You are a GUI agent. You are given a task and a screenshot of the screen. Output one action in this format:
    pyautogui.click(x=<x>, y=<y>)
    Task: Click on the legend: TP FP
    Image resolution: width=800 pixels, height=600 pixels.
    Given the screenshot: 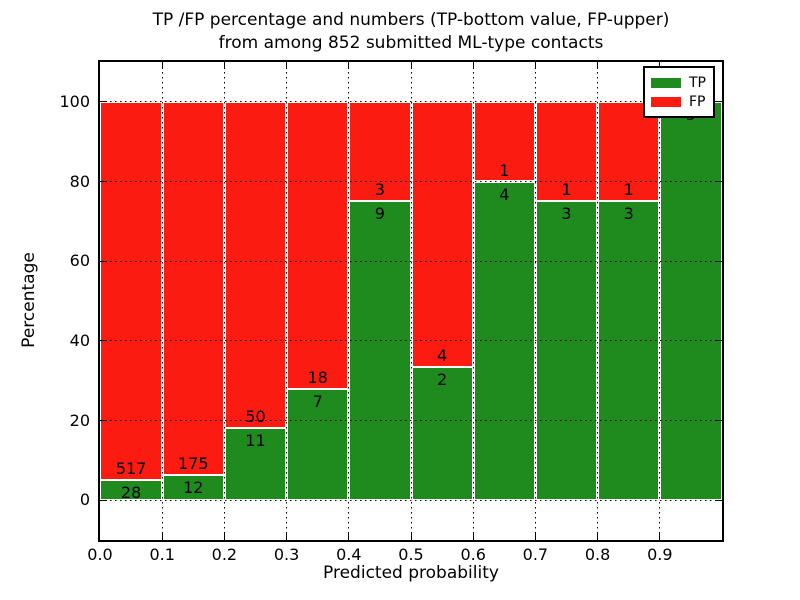 What is the action you would take?
    pyautogui.click(x=679, y=92)
    